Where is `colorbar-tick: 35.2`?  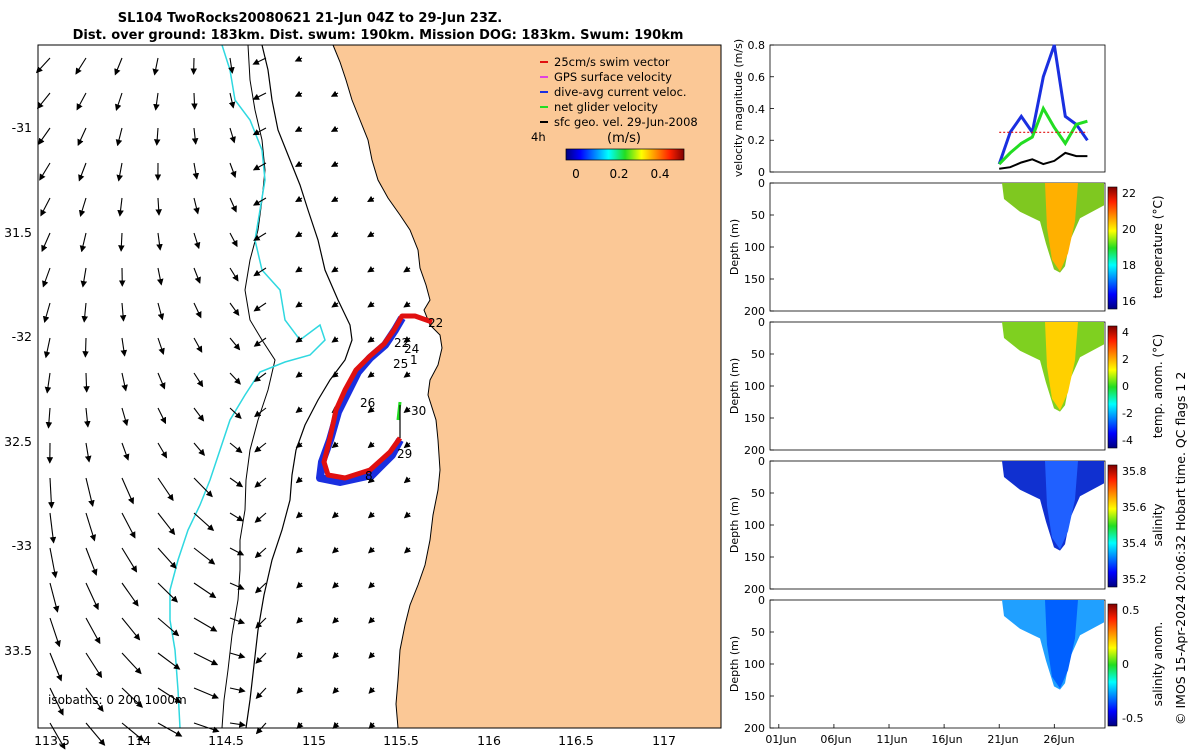
colorbar-tick: 35.2 is located at coordinates (1134, 579).